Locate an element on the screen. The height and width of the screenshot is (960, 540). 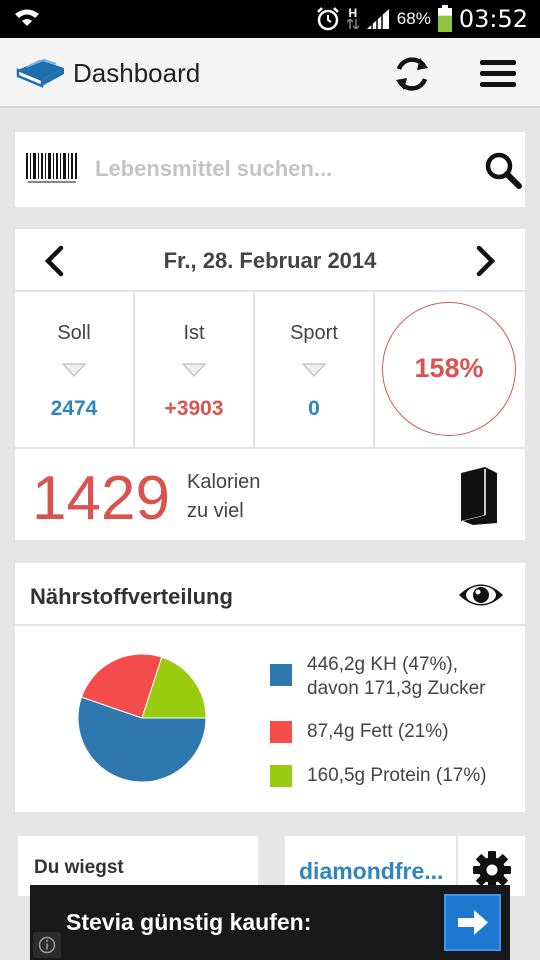
ad-banner: Stevia günstig kaufen: is located at coordinates (270, 922).